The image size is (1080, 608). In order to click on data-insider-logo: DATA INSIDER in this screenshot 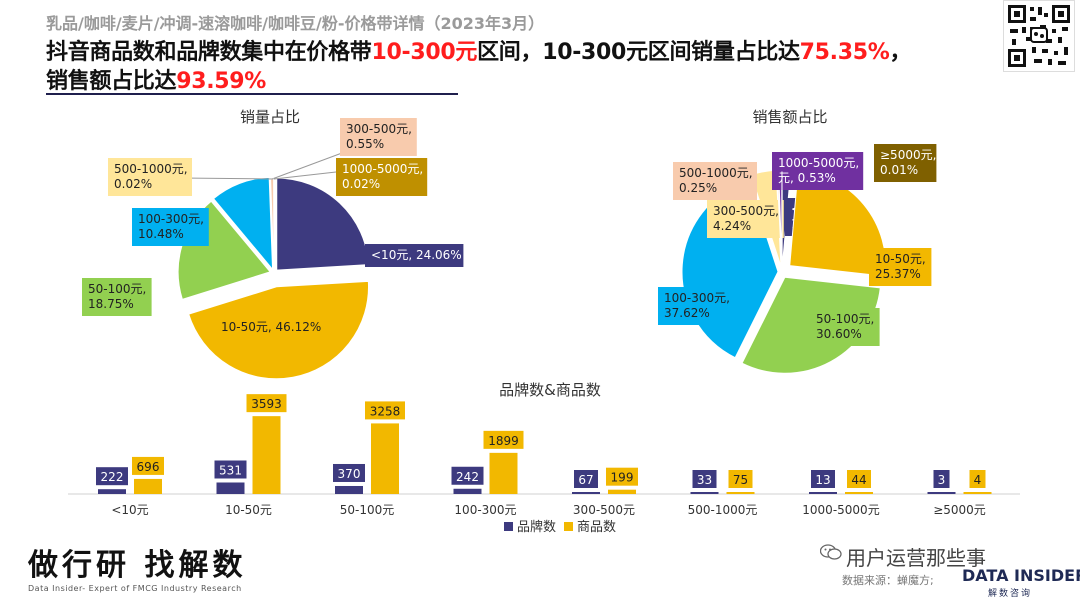, I will do `click(1021, 575)`.